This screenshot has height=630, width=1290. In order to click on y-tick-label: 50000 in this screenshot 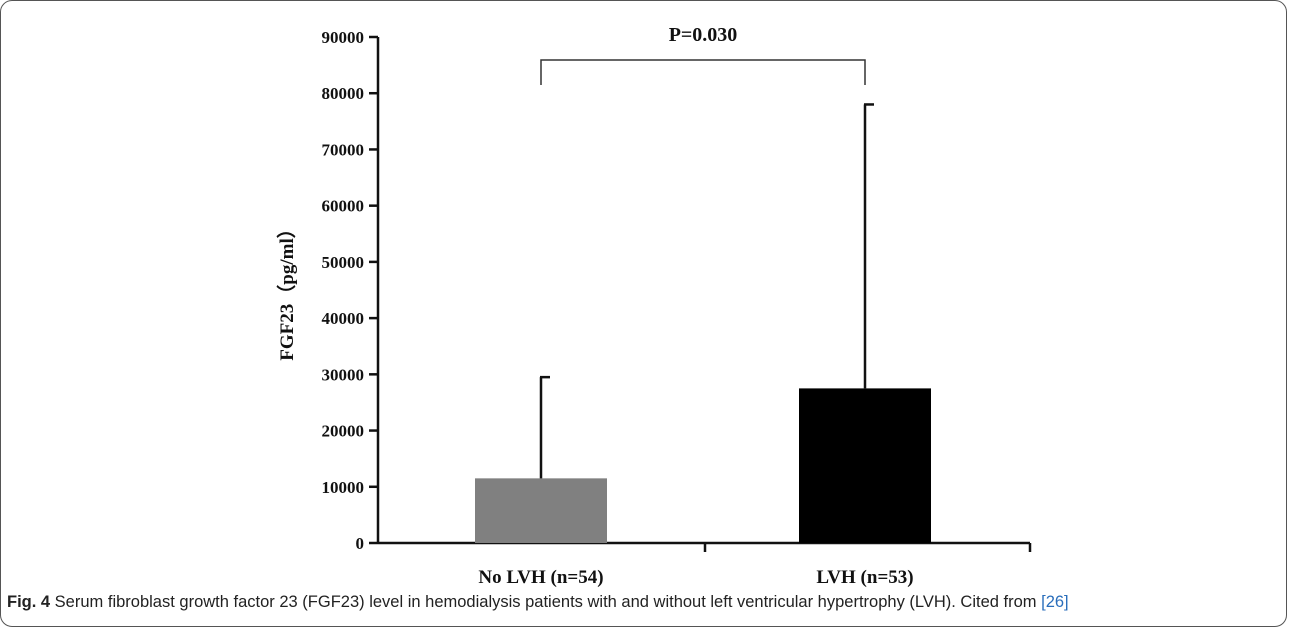, I will do `click(343, 262)`.